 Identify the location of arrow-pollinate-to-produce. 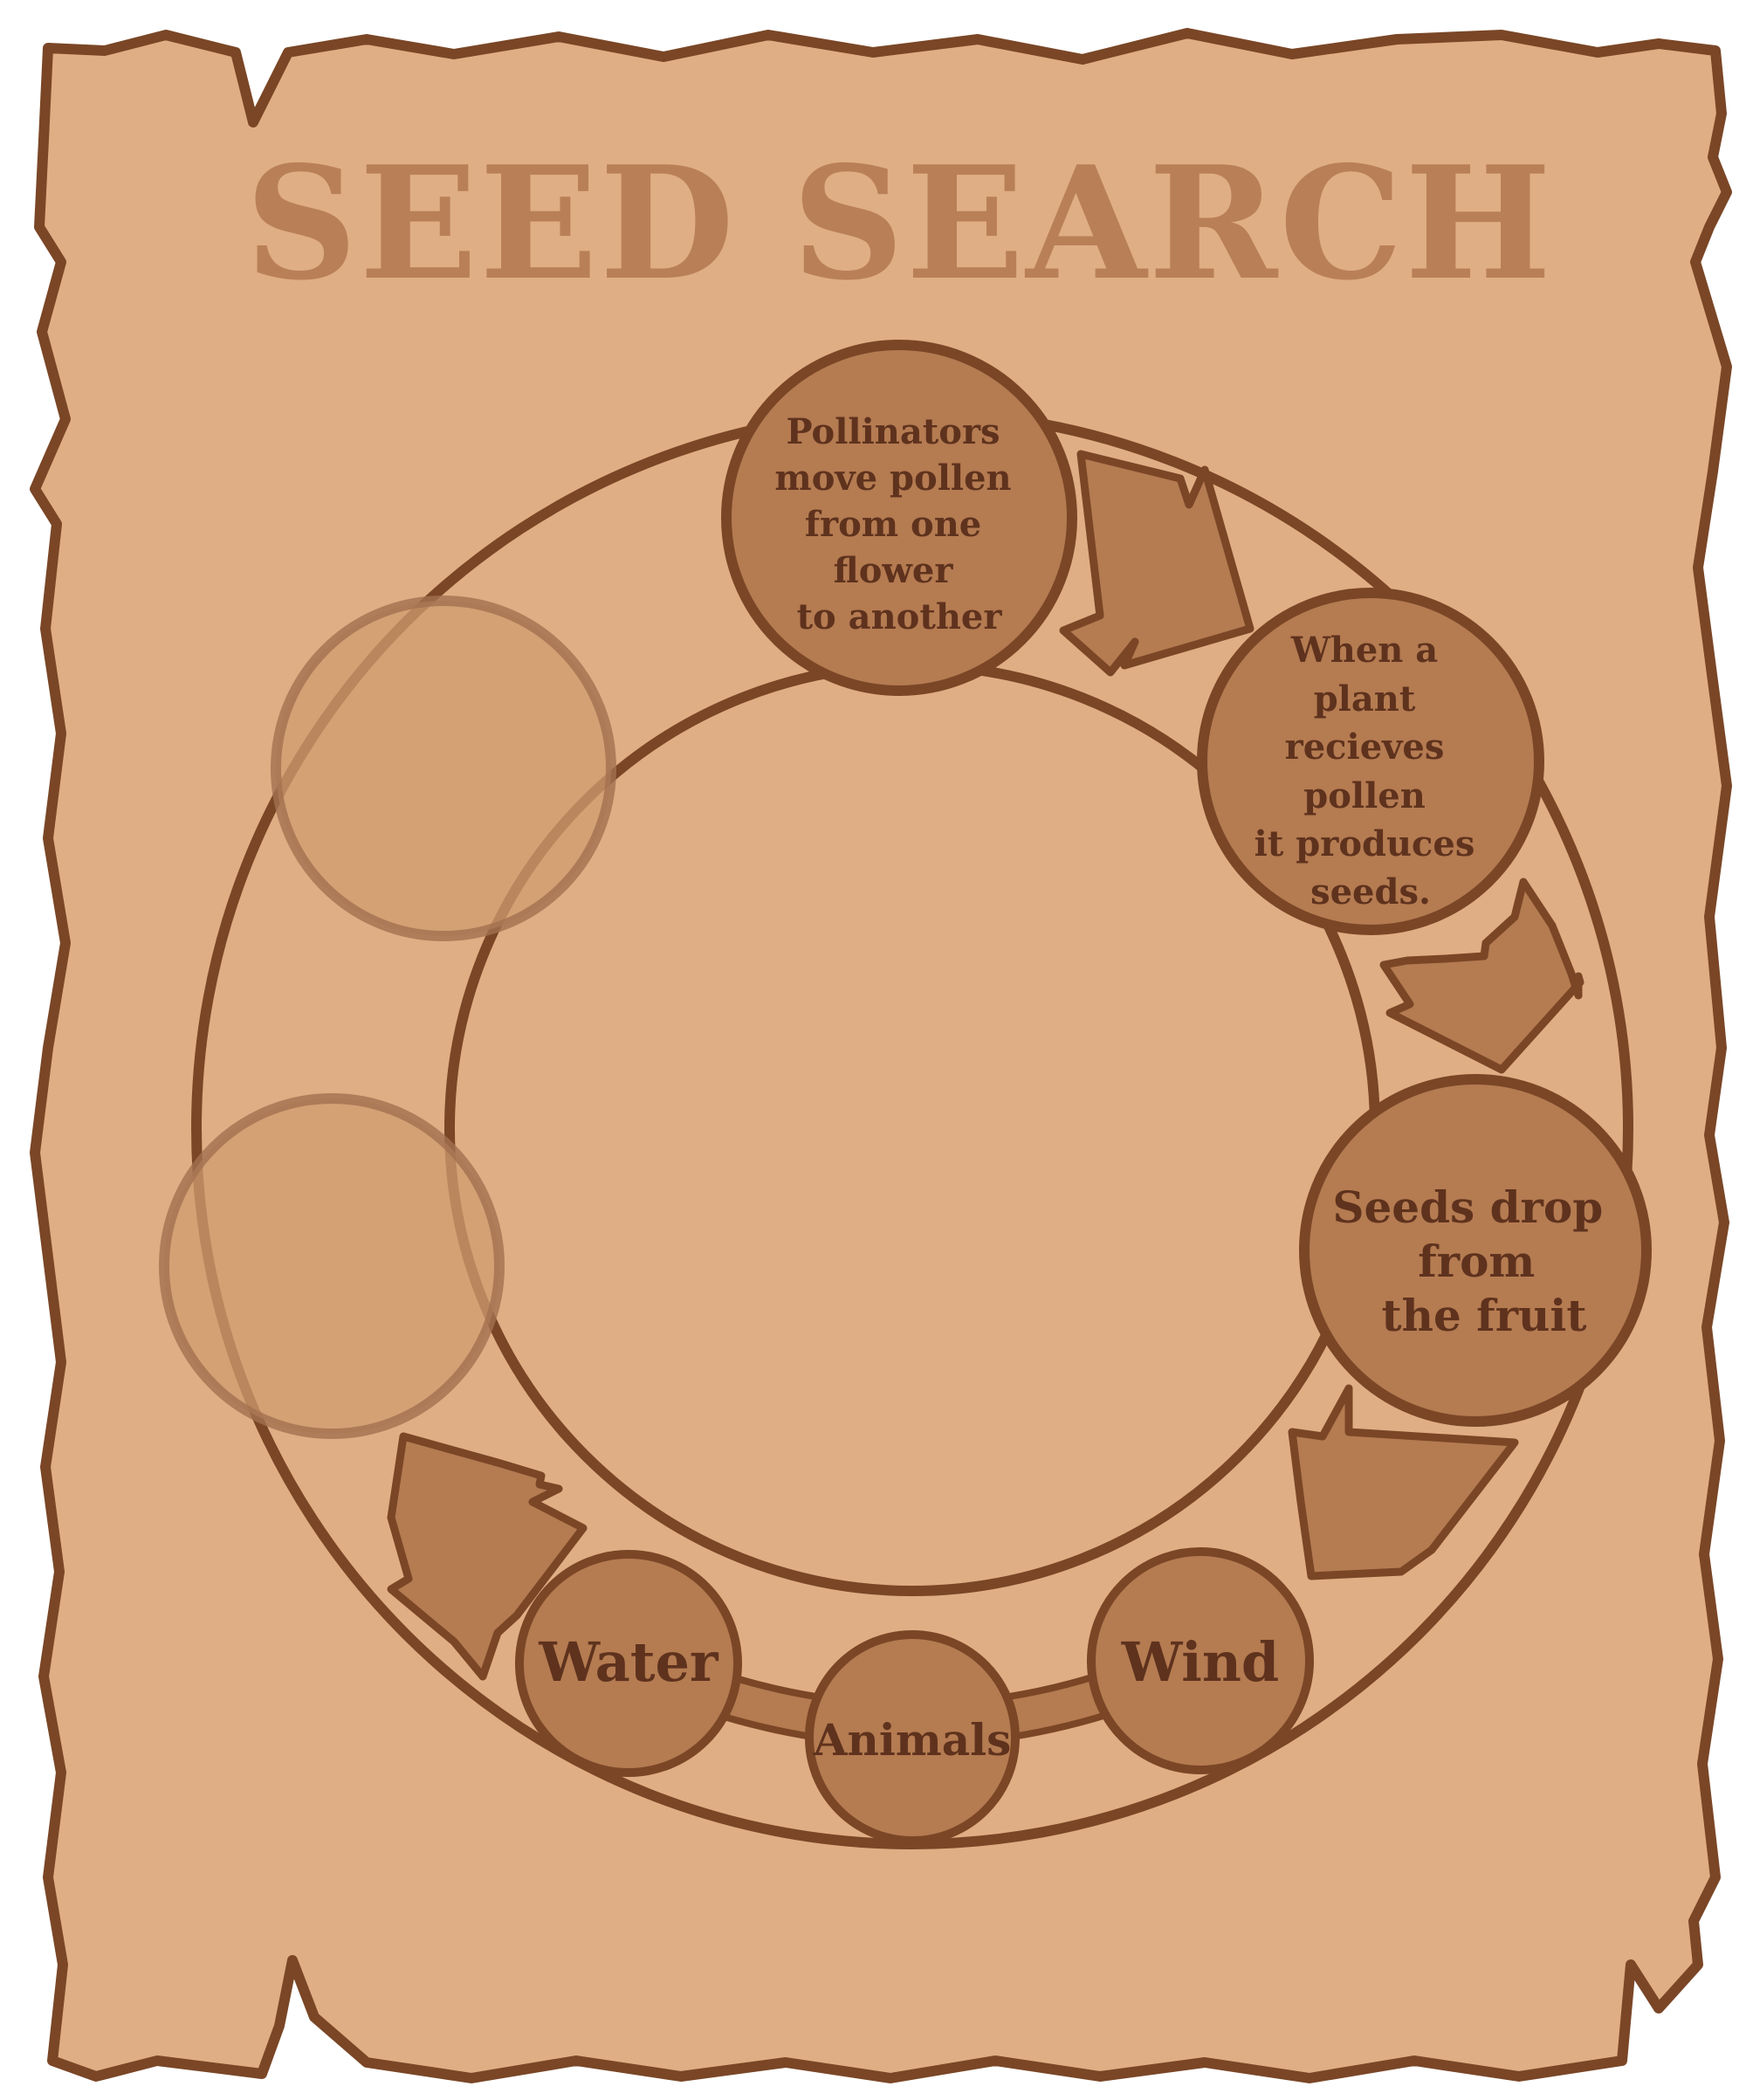
(1157, 563).